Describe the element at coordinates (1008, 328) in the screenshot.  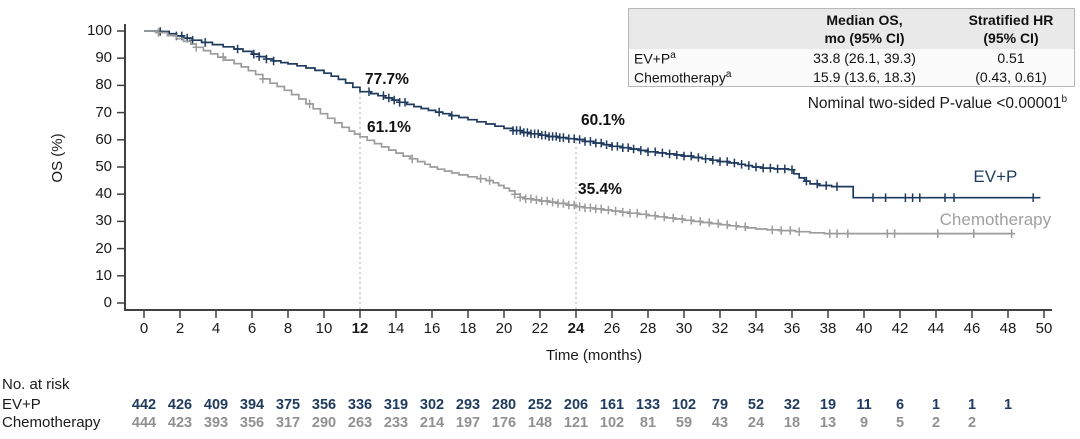
I see `x-tick-label-48: 48` at that location.